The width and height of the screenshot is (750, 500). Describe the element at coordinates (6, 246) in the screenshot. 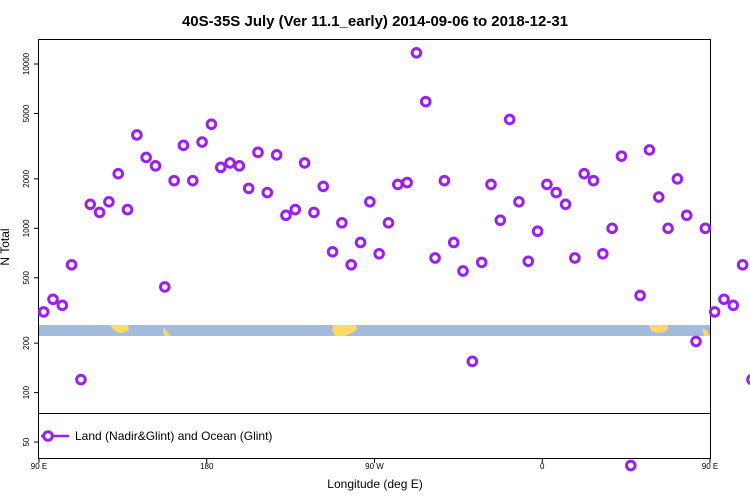

I see `y-axis-label: N Total` at that location.